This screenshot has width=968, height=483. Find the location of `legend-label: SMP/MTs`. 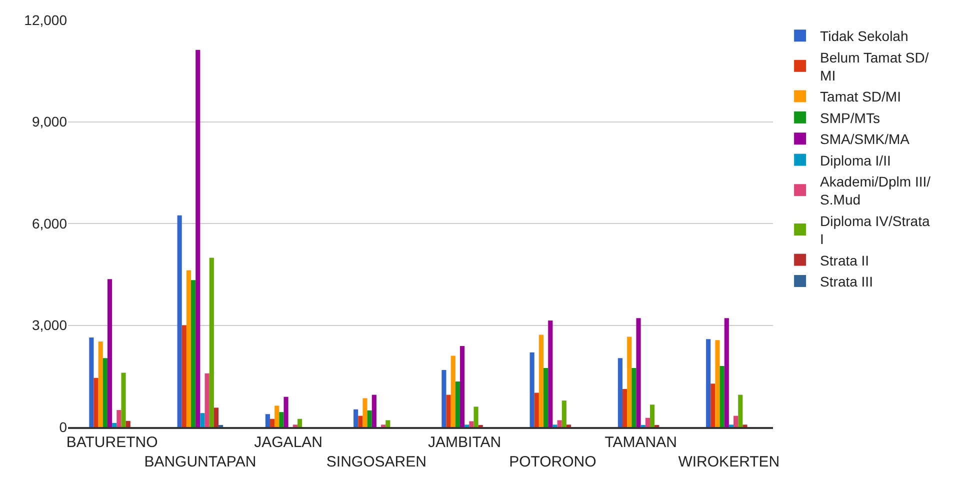

legend-label: SMP/MTs is located at coordinates (850, 118).